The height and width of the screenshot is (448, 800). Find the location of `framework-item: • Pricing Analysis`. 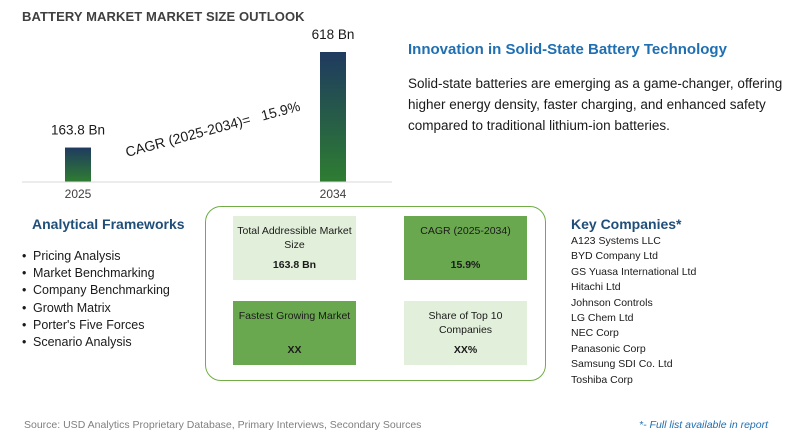

framework-item: • Pricing Analysis is located at coordinates (96, 256).